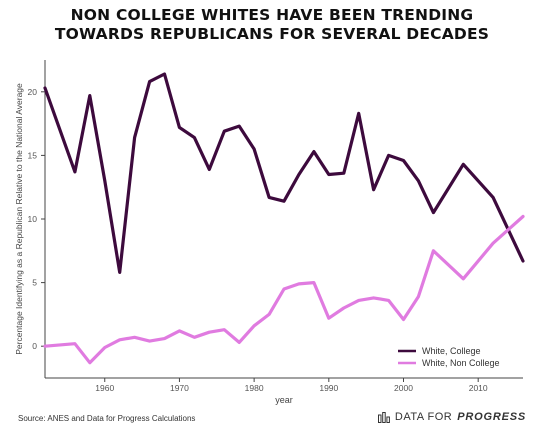 The image size is (544, 434). What do you see at coordinates (272, 34) in the screenshot?
I see `chart-title-line-2: TOWARDS REPUBLICANS FOR SEVERAL DECADES` at bounding box center [272, 34].